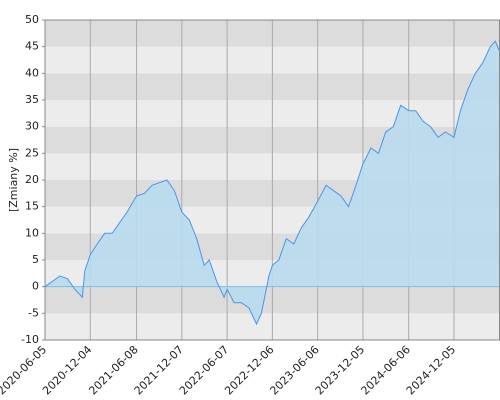  What do you see at coordinates (35, 286) in the screenshot?
I see `y-tick-label: 0` at bounding box center [35, 286].